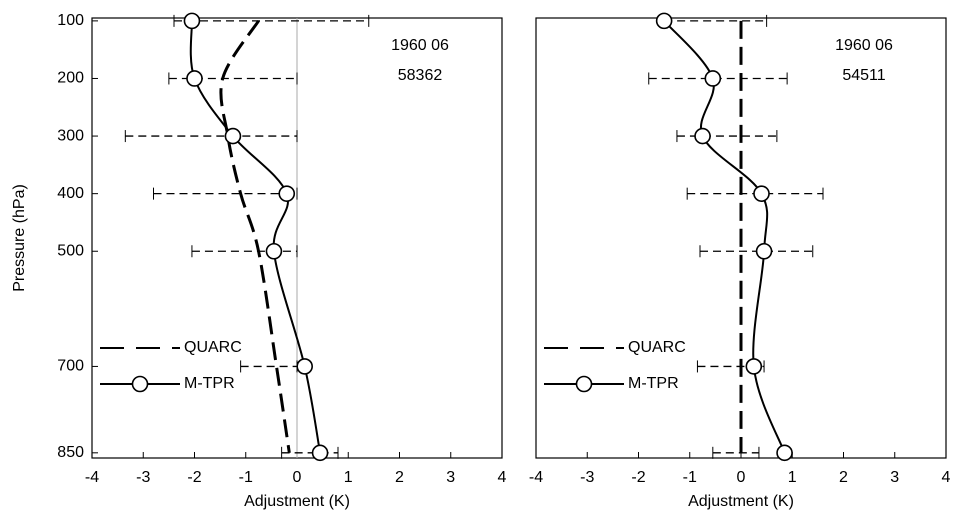  Describe the element at coordinates (70, 78) in the screenshot. I see `y-tick-label: 200` at that location.